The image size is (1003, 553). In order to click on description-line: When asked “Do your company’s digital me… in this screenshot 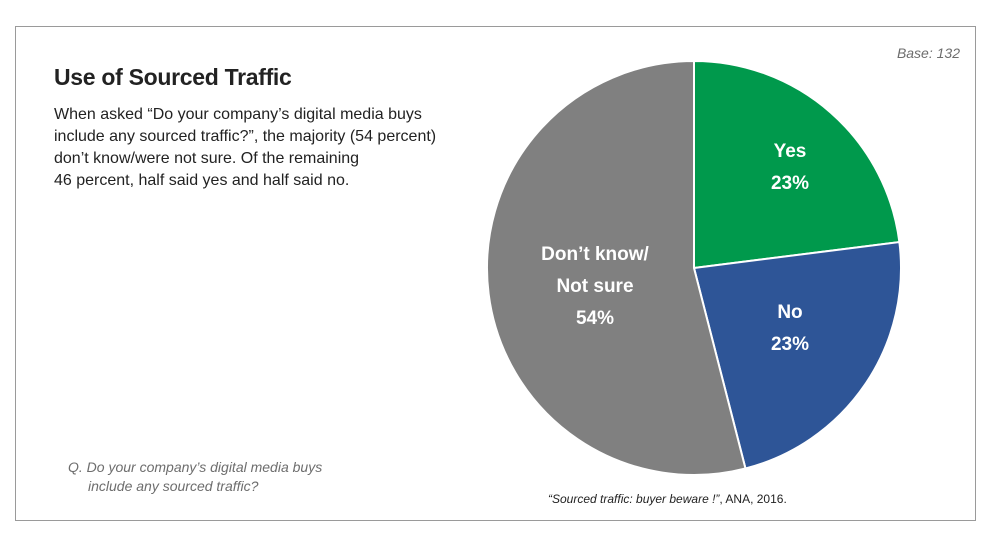, I will do `click(238, 114)`.